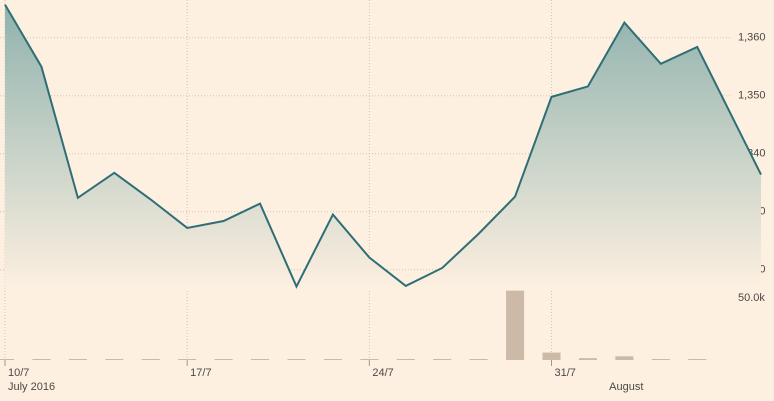 Image resolution: width=774 pixels, height=401 pixels. I want to click on x-tick-label: 24/7, so click(382, 373).